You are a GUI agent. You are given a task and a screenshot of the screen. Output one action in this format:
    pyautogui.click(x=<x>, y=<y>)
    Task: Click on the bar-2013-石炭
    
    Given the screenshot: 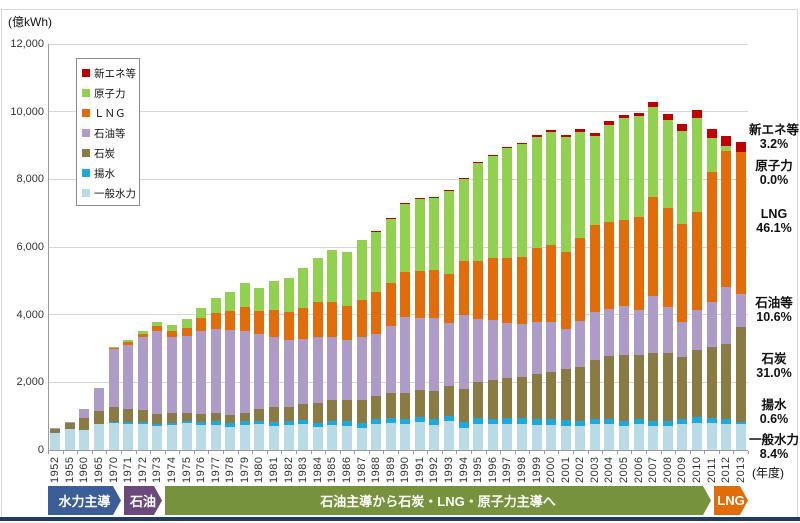 What is the action you would take?
    pyautogui.click(x=740, y=374)
    